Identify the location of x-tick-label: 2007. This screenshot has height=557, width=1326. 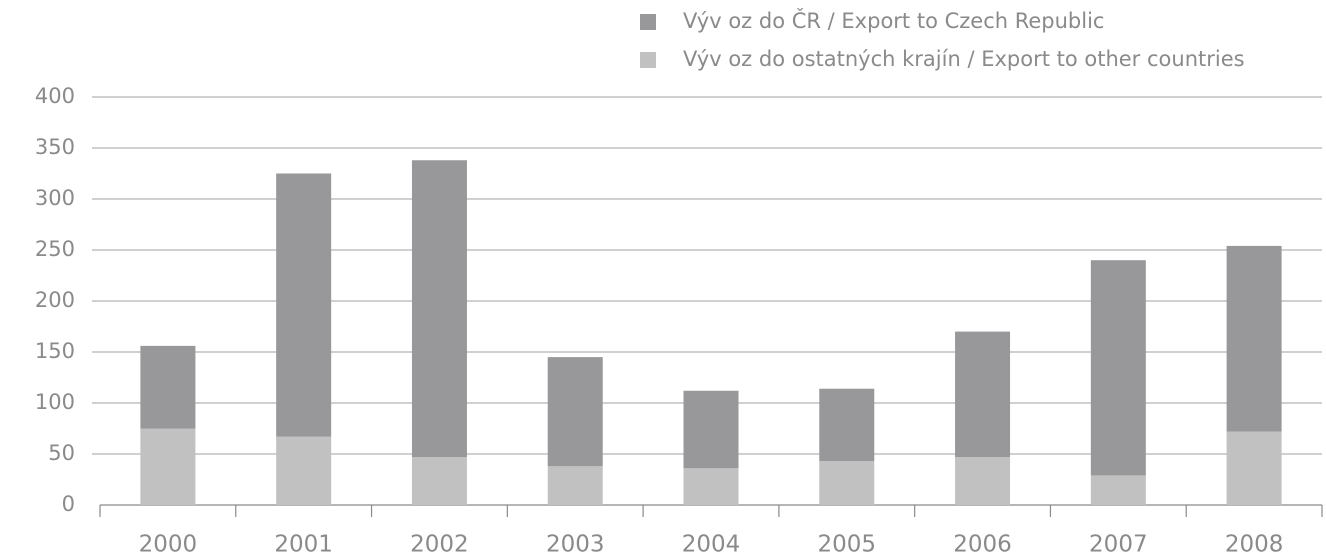
(1118, 544).